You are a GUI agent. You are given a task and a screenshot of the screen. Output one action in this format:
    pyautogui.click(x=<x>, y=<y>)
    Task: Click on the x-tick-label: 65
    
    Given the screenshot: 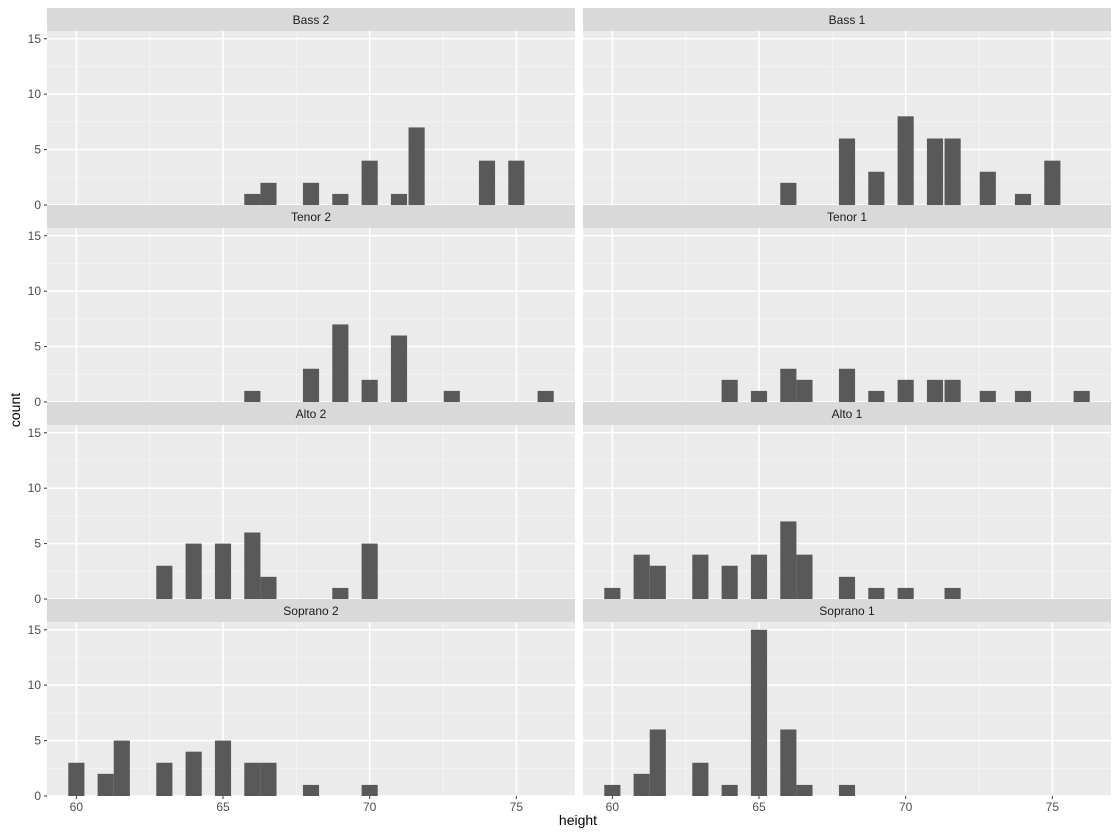 What is the action you would take?
    pyautogui.click(x=759, y=807)
    